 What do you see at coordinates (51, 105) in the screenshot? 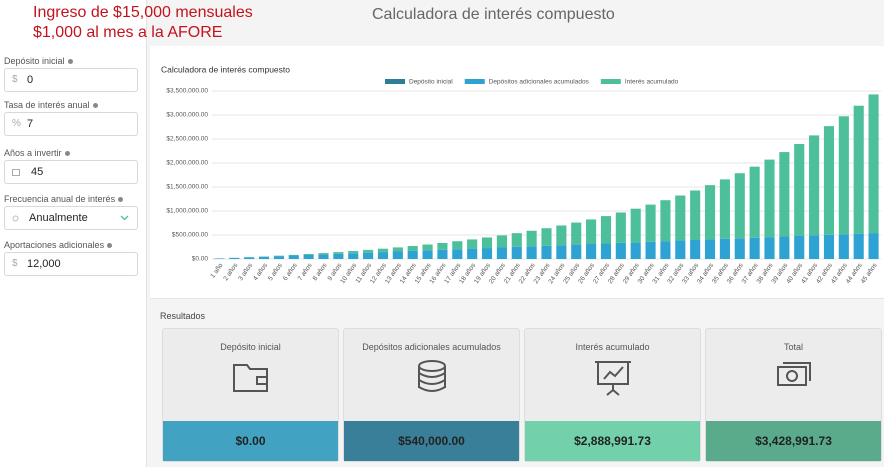
I see `field-label: Tasa de interés anual` at bounding box center [51, 105].